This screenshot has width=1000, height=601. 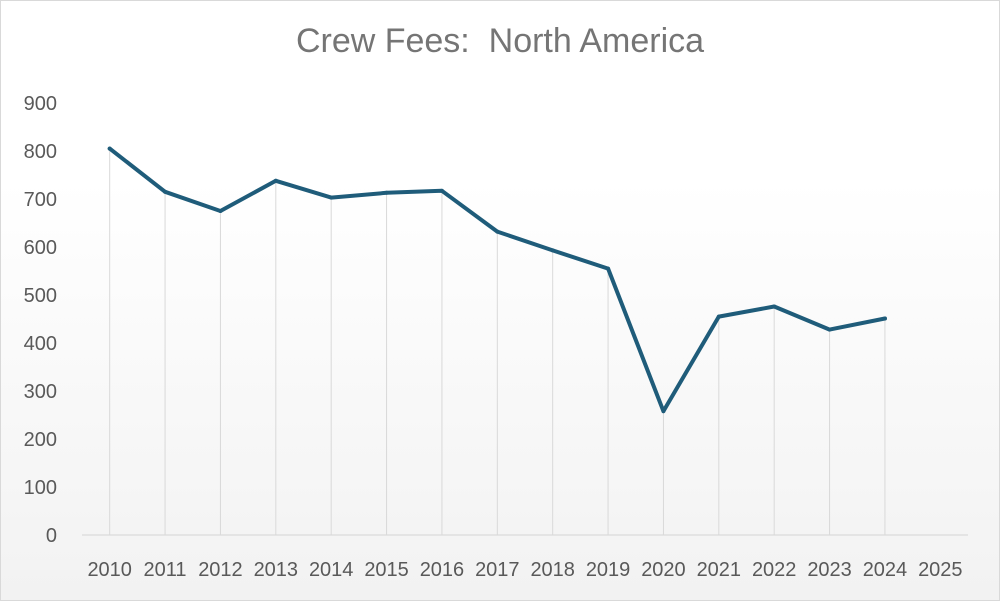 I want to click on x-tick-label: 2013, so click(x=276, y=570).